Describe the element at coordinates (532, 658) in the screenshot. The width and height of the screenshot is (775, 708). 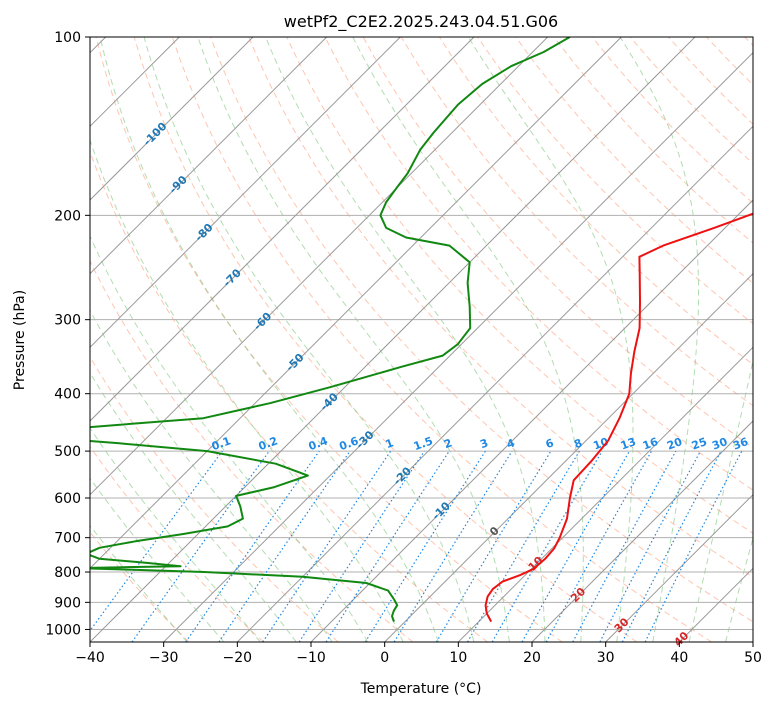
I see `x-tick-label: 20` at that location.